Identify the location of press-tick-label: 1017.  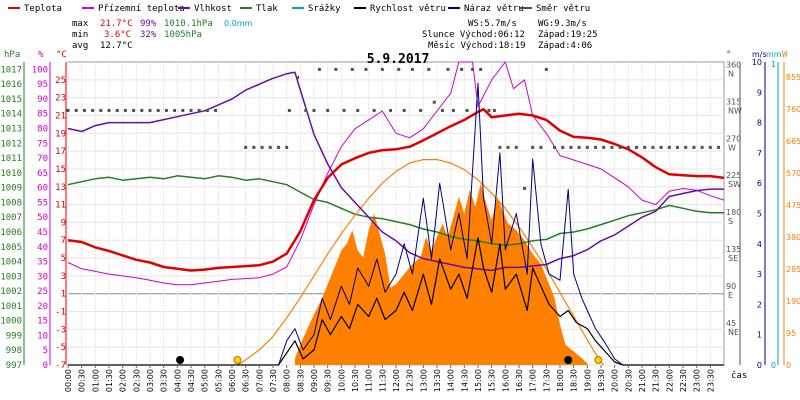
(11, 70).